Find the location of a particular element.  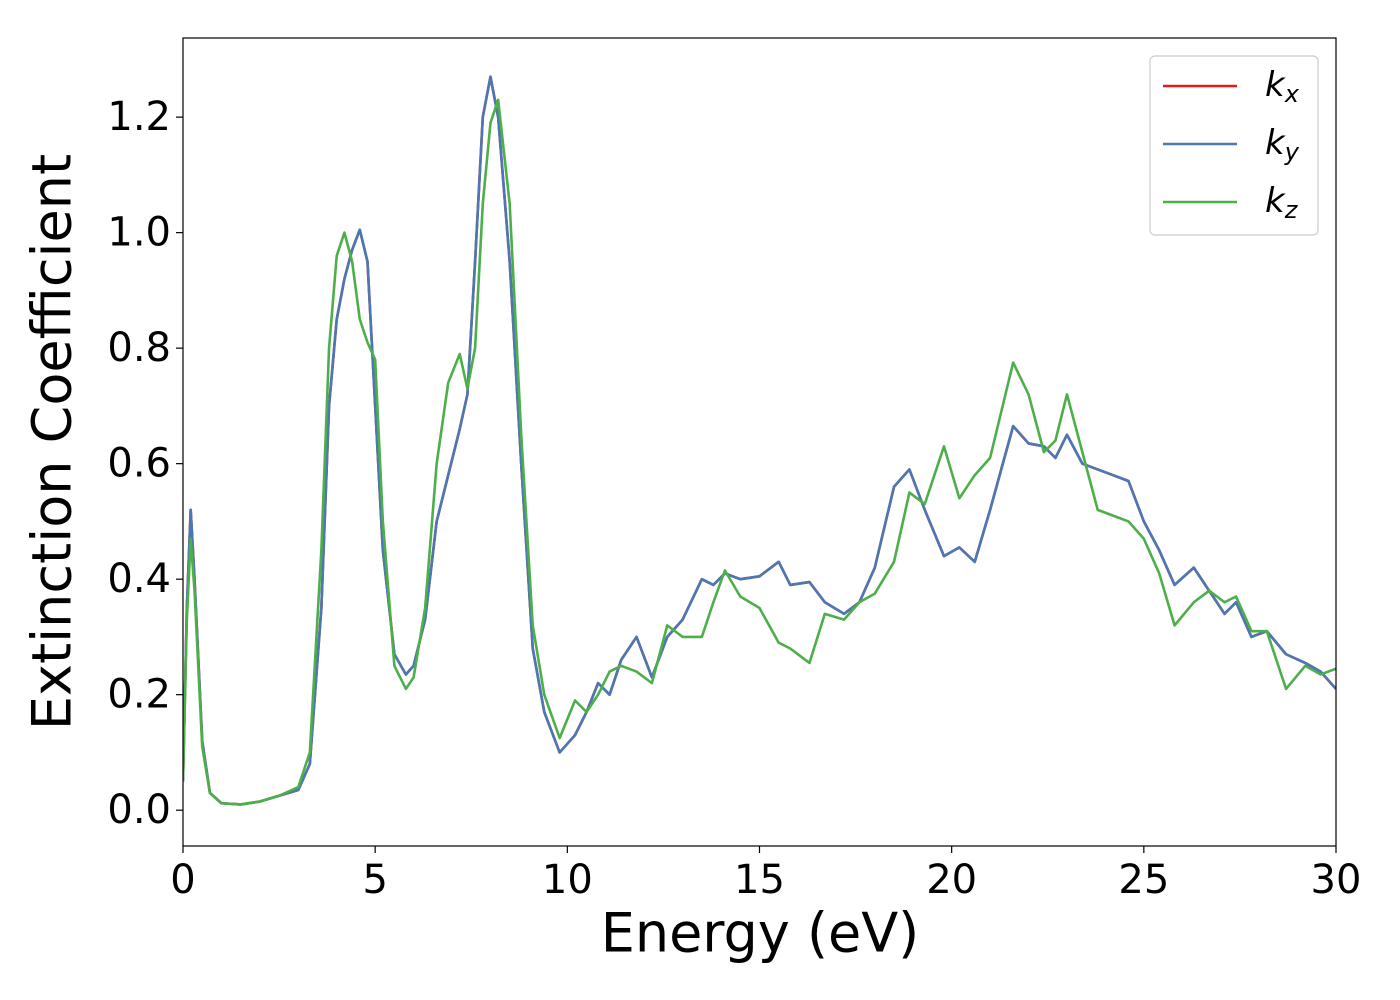

x-tick-label: 15 is located at coordinates (759, 880).